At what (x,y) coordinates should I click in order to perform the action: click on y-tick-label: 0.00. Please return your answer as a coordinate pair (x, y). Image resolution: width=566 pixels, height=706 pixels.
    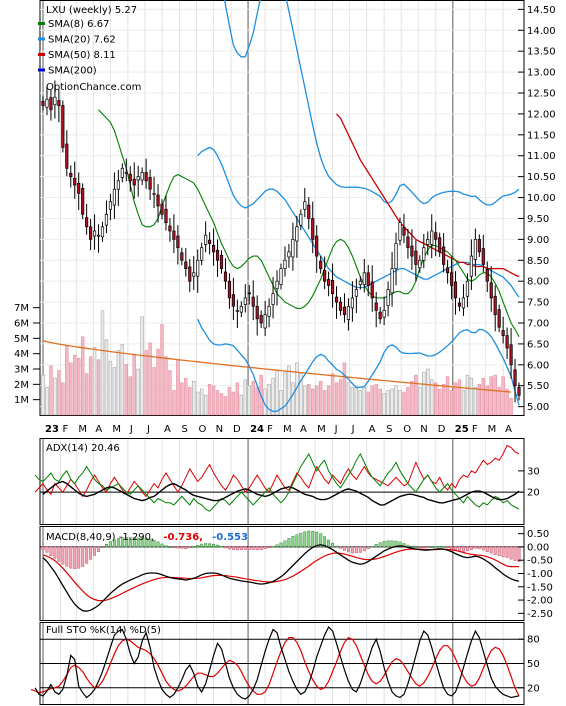
    Looking at the image, I should click on (538, 547).